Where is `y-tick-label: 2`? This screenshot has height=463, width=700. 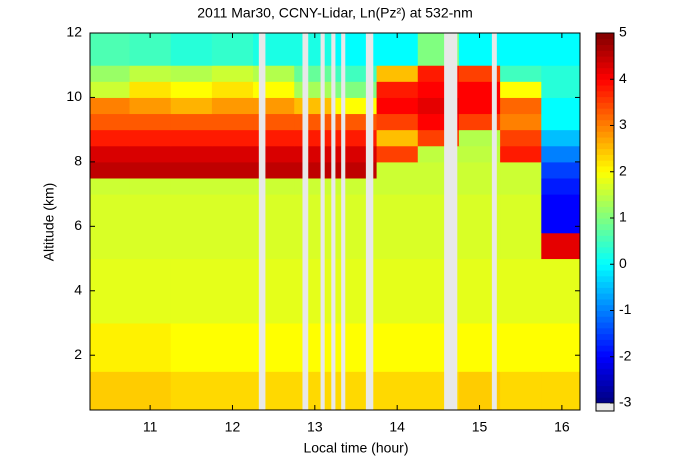 y-tick-label: 2 is located at coordinates (78, 354).